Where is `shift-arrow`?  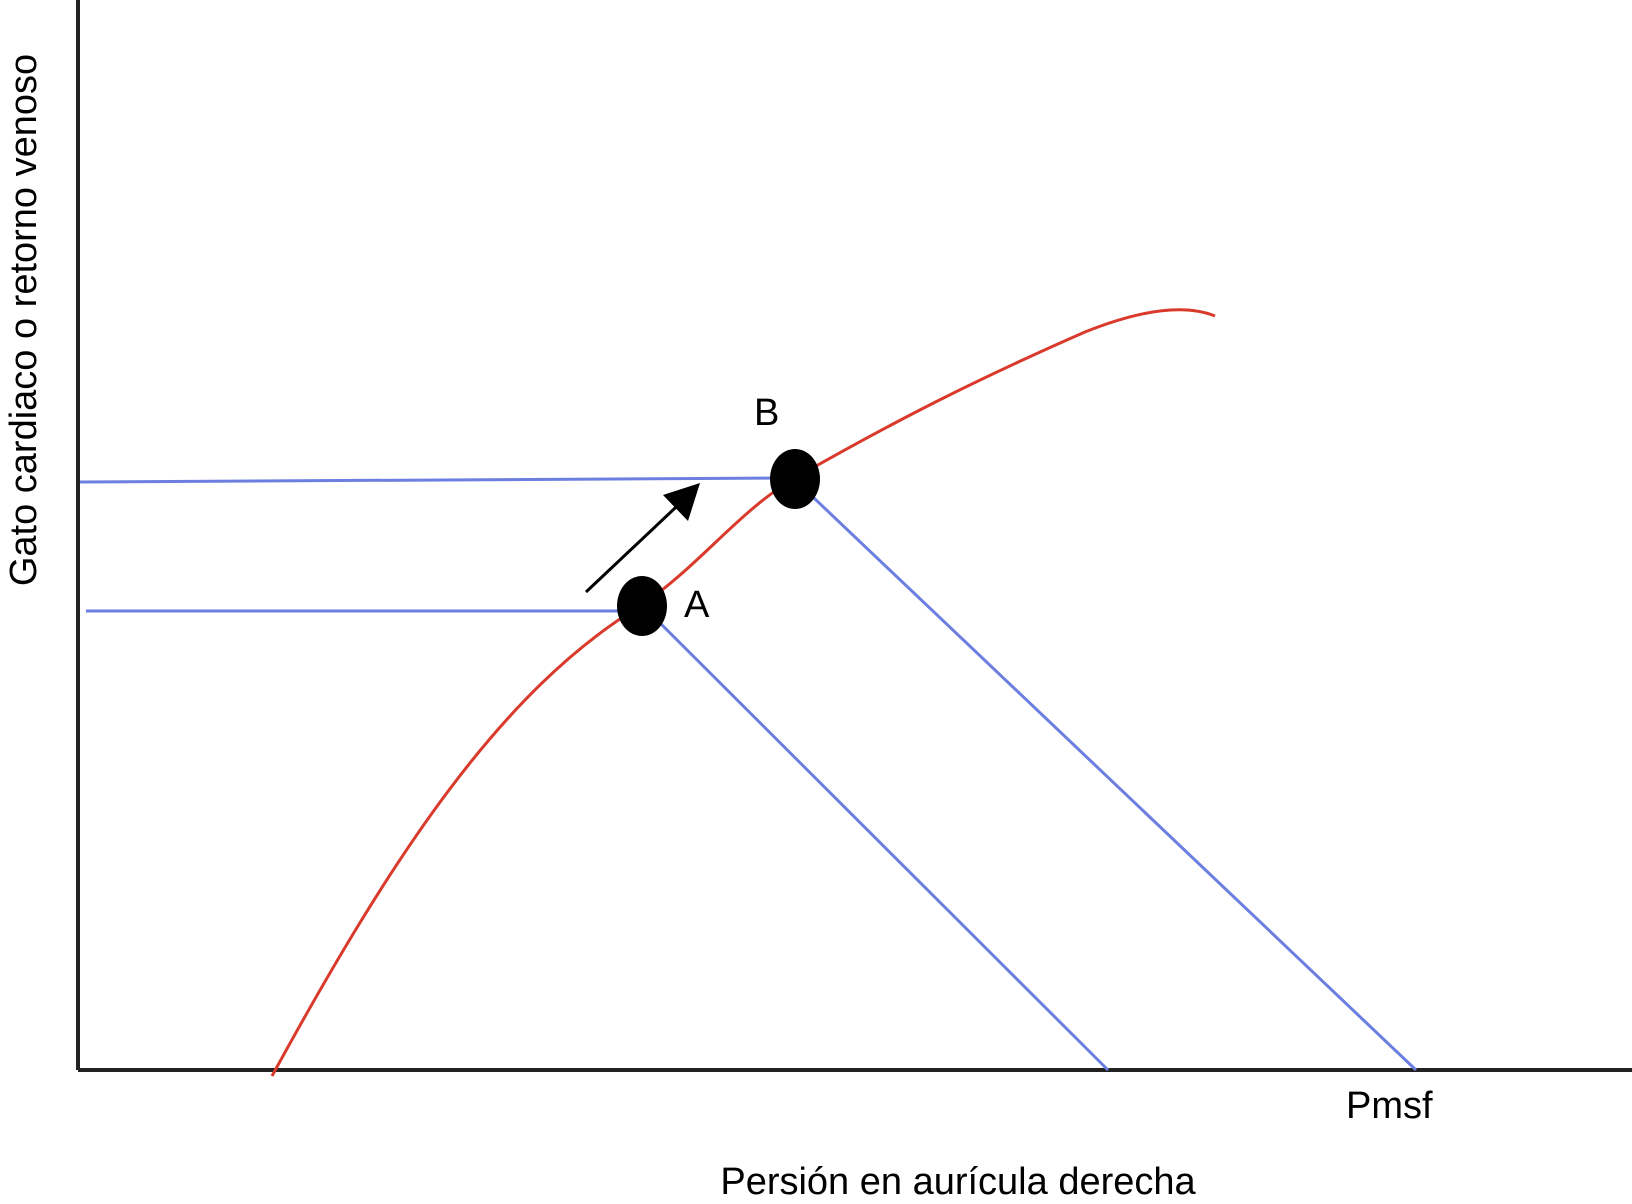
shift-arrow is located at coordinates (639, 542).